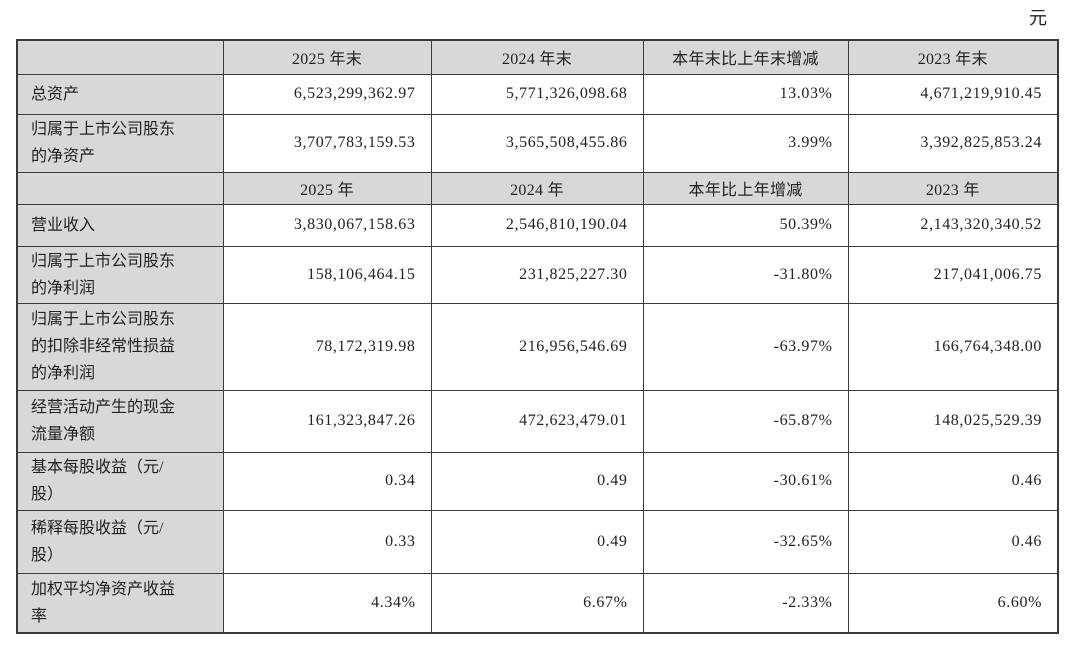 The image size is (1080, 645). What do you see at coordinates (120, 421) in the screenshot?
I see `row-label: 经营活动产生的现金 流量净额` at bounding box center [120, 421].